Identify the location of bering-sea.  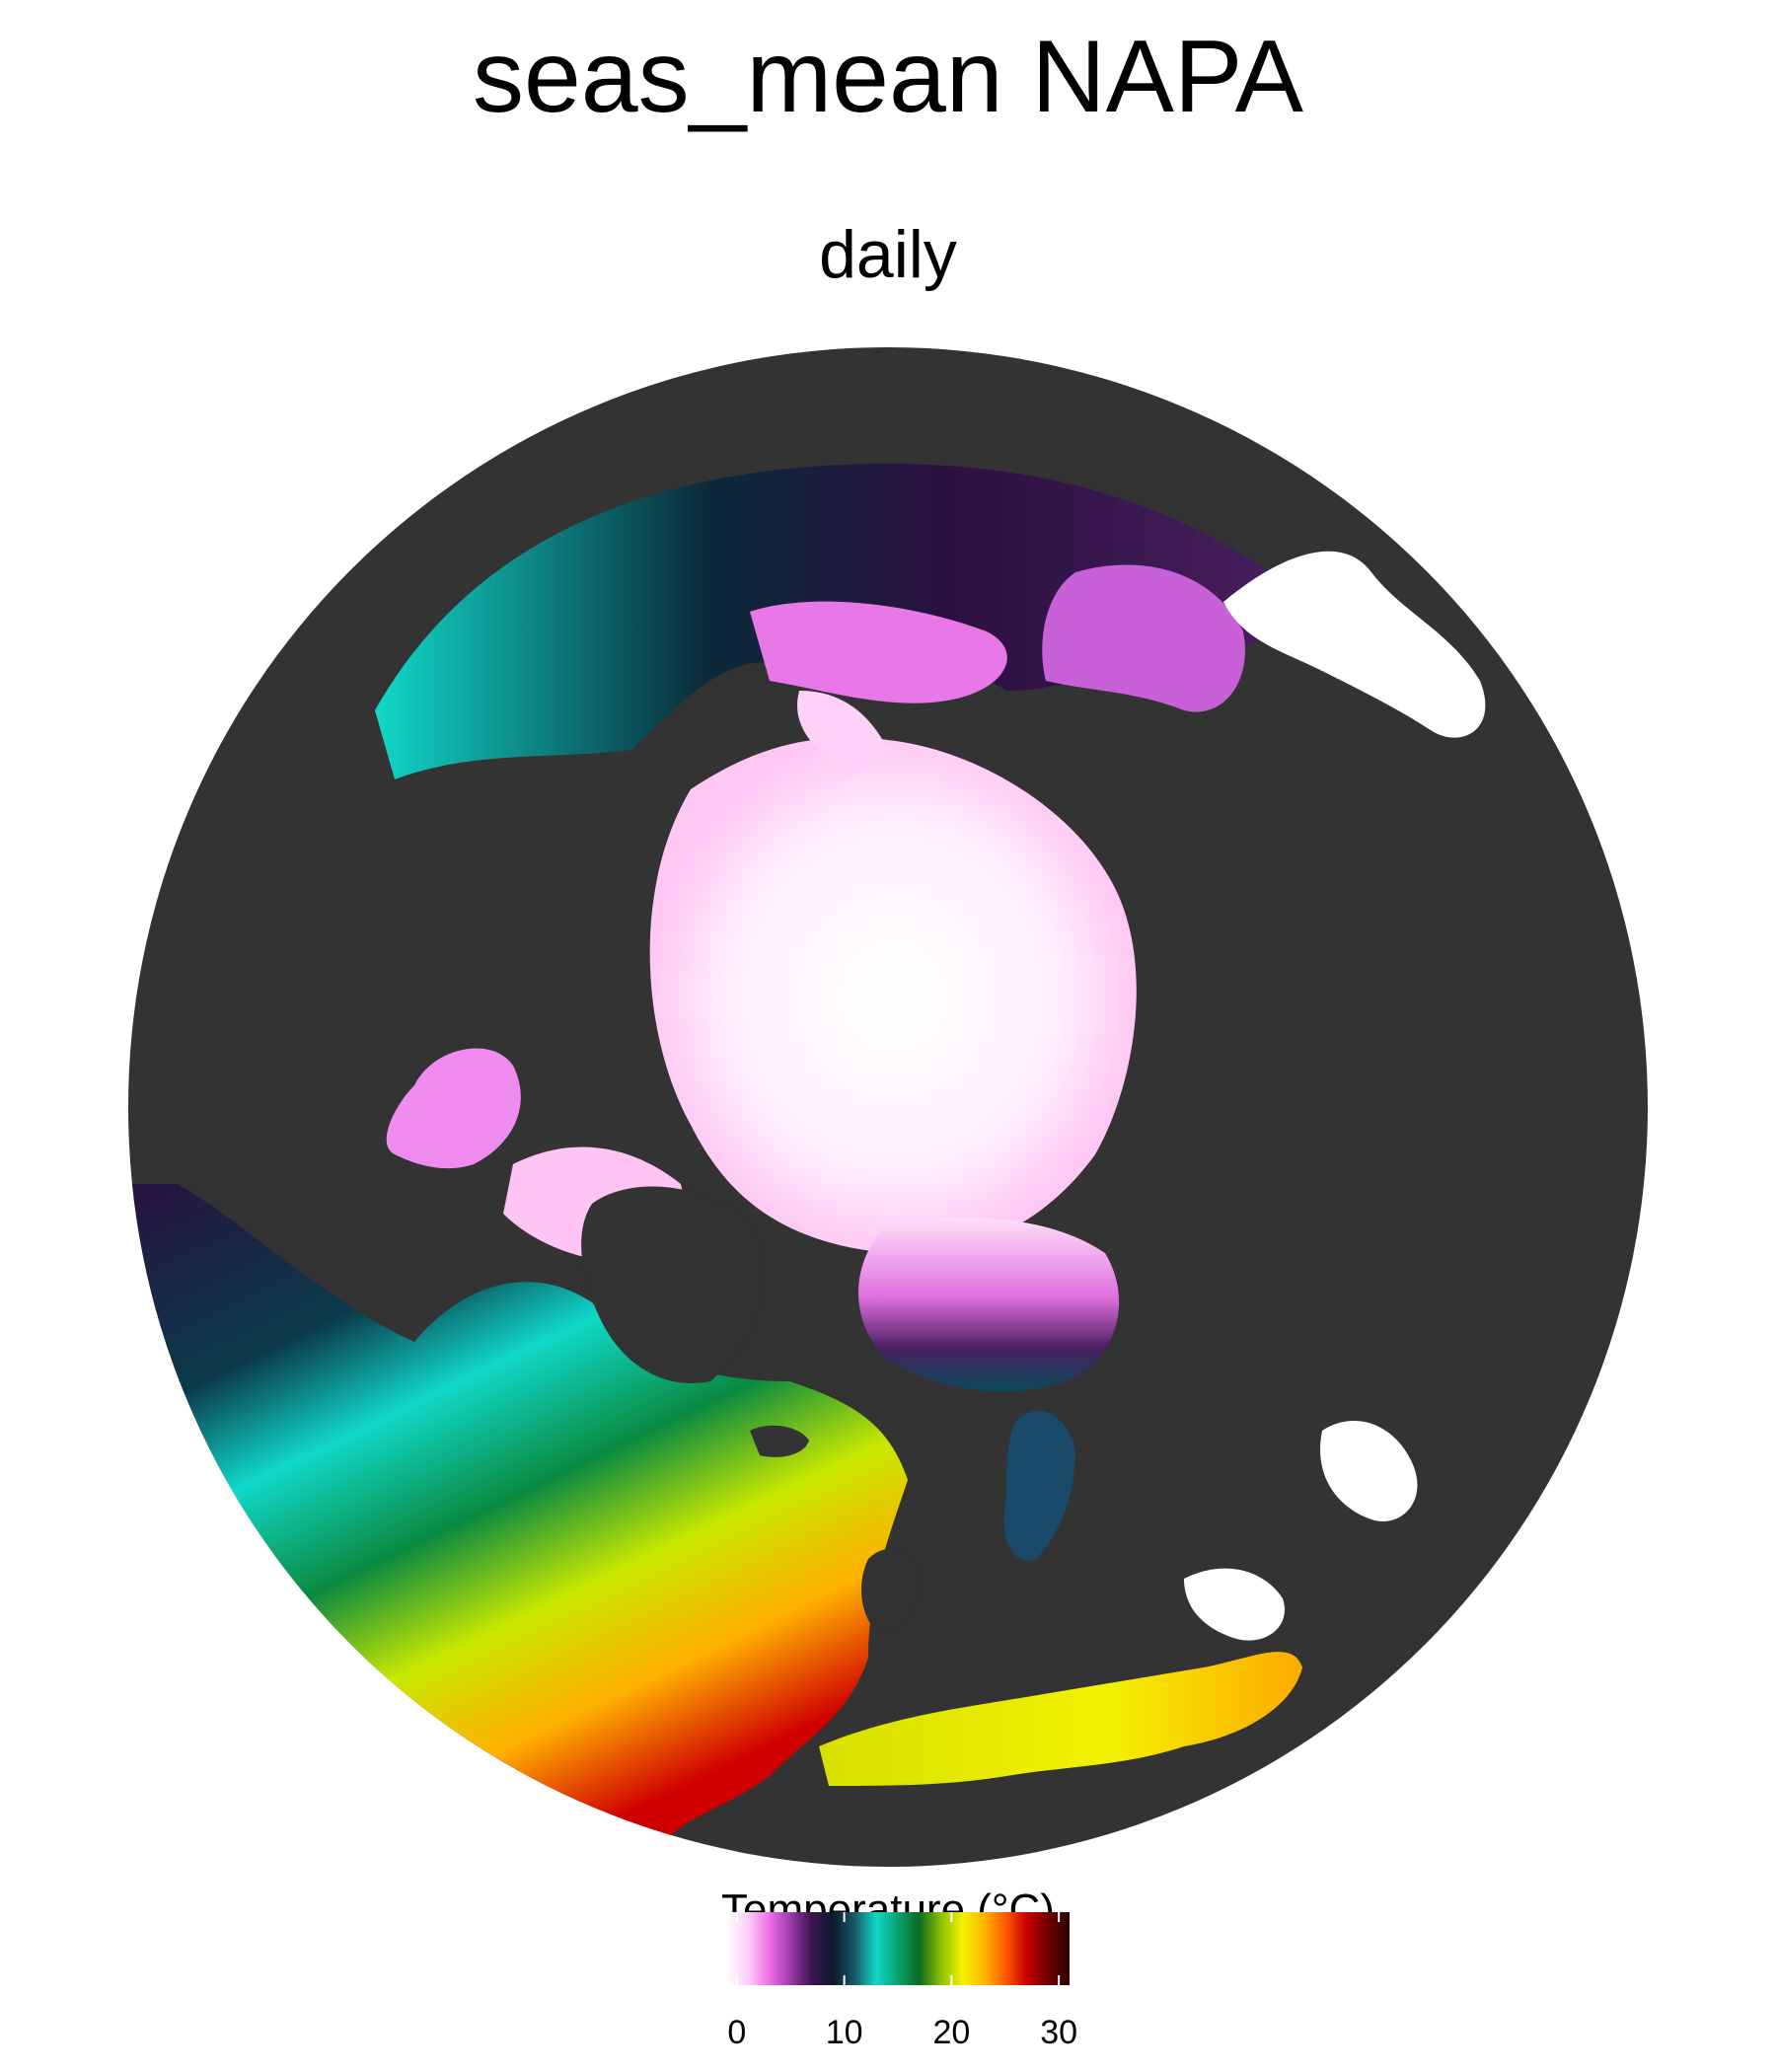
(879, 652).